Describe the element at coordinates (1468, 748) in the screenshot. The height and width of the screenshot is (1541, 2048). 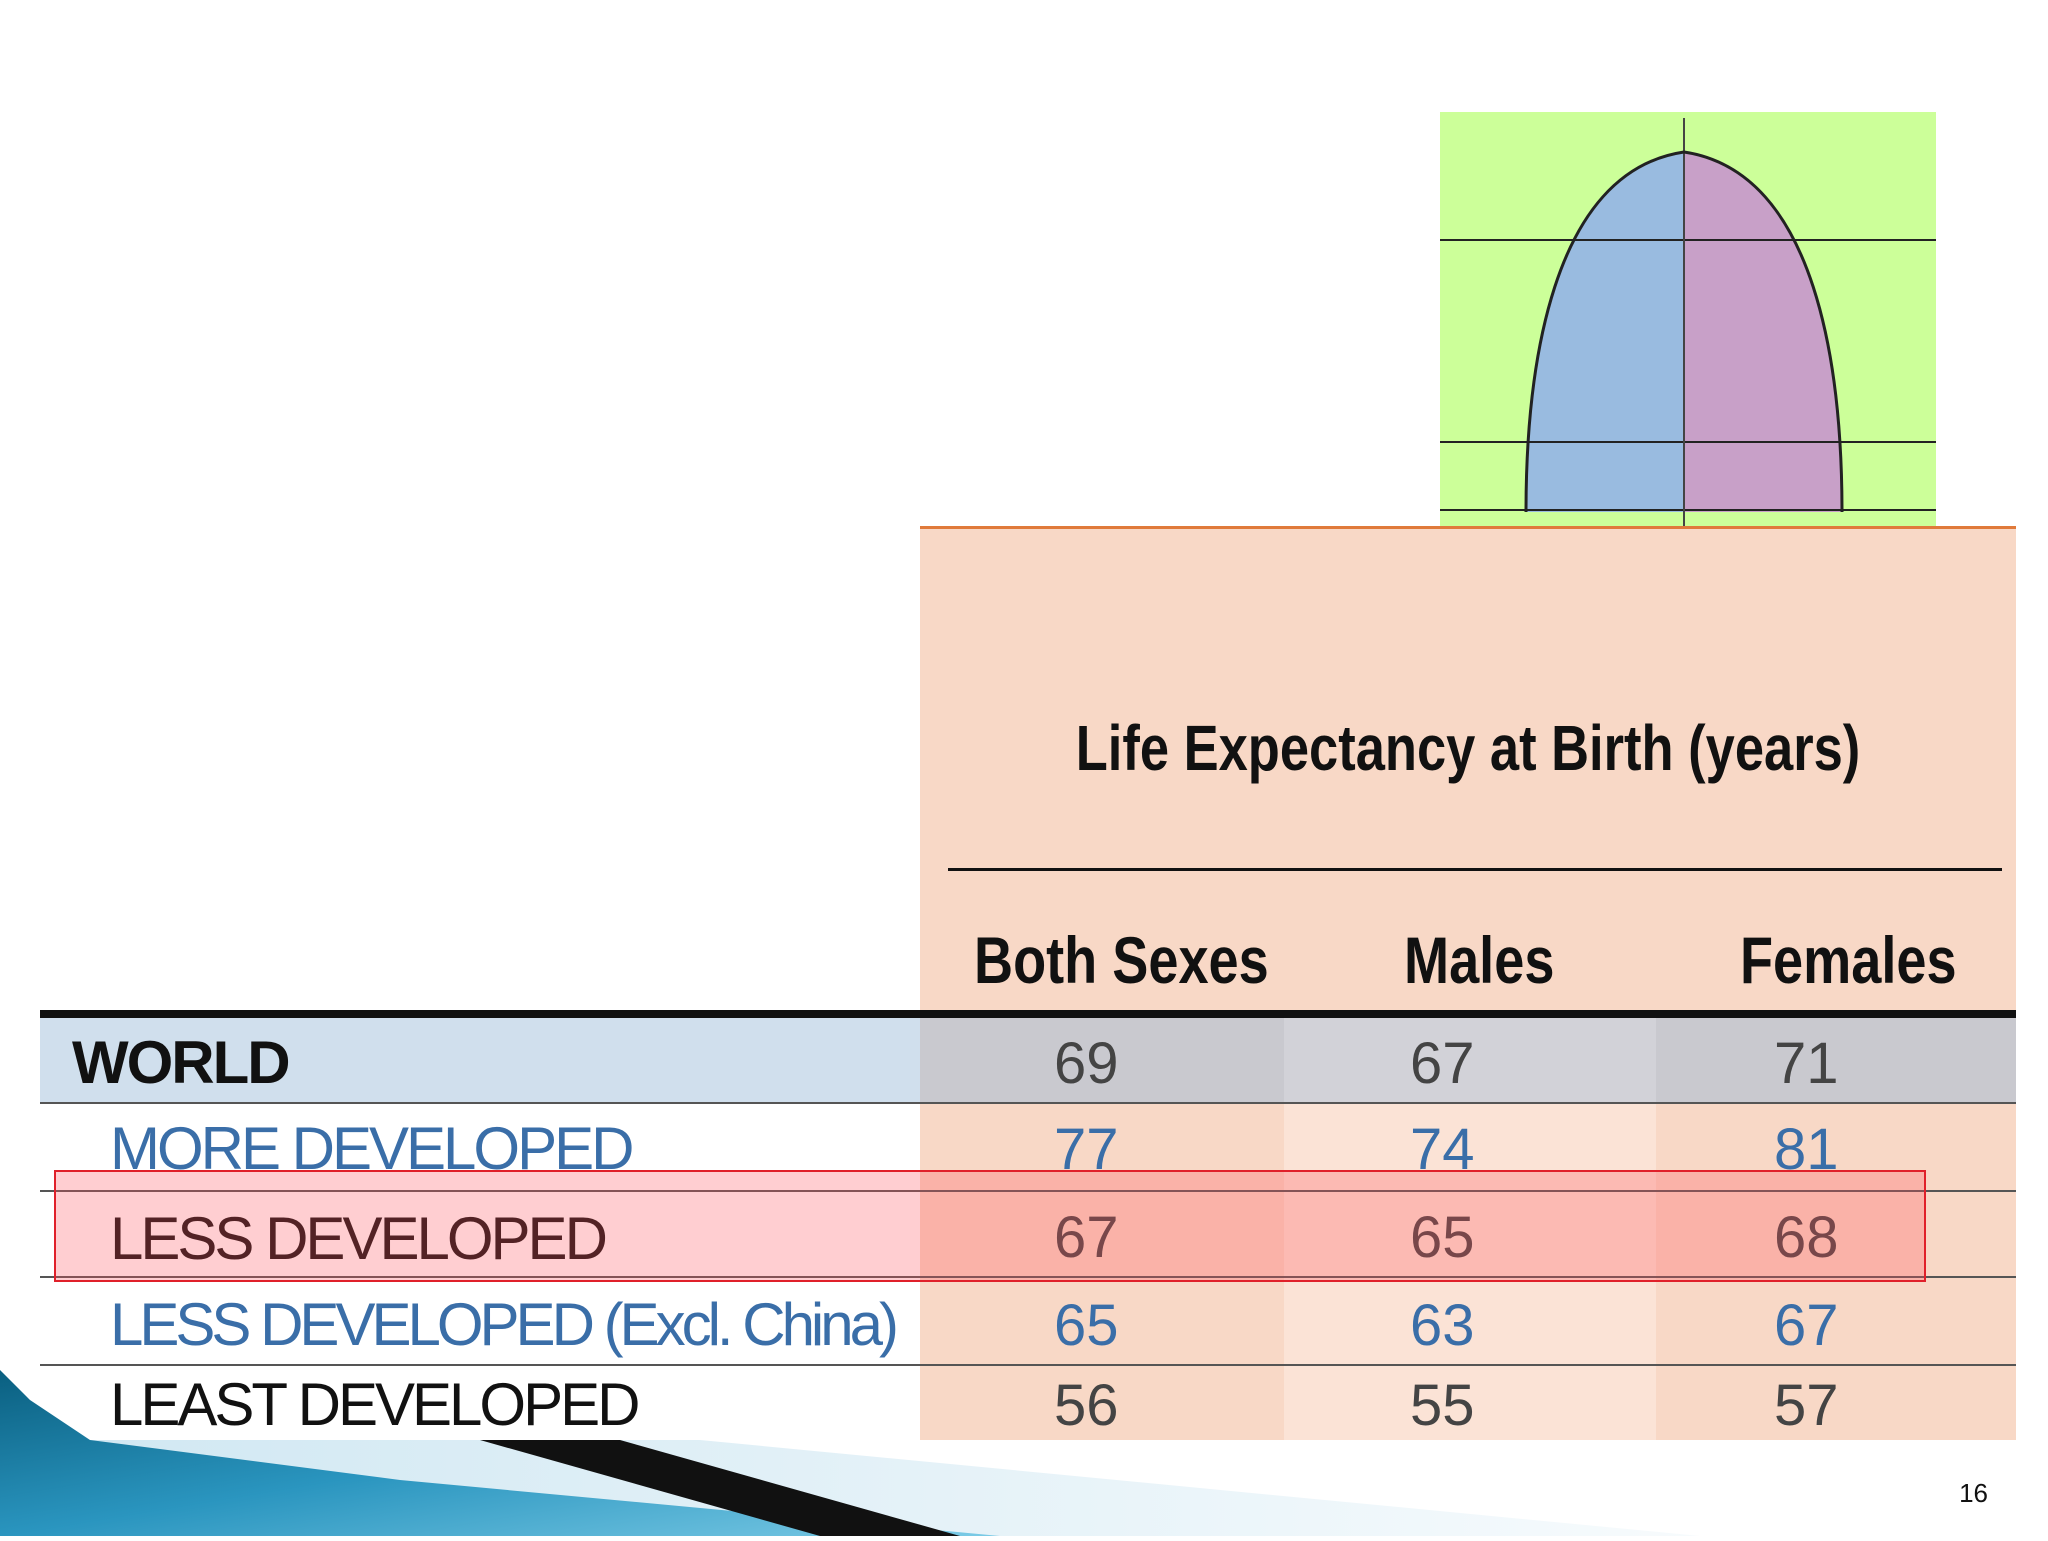
I see `table-title: Life Expectancy at Birth (years)` at that location.